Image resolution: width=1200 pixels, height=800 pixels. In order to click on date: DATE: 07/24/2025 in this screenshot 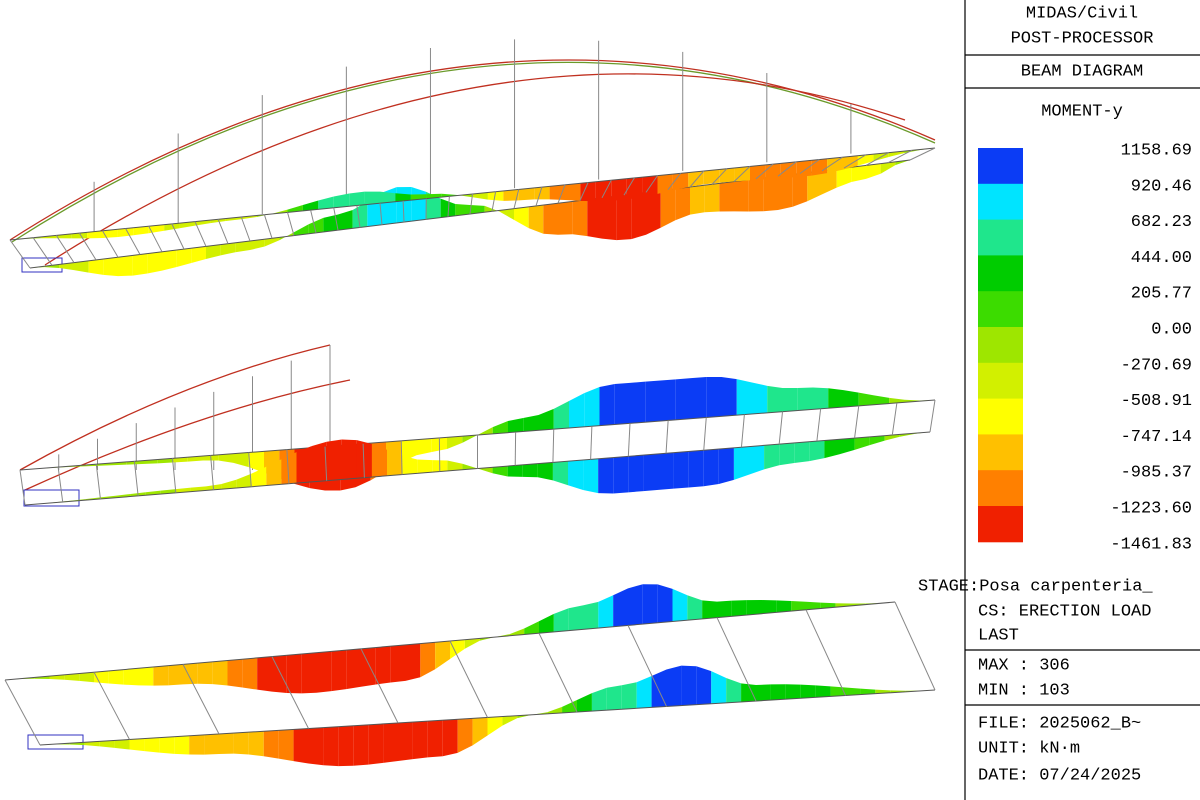, I will do `click(1059, 775)`.